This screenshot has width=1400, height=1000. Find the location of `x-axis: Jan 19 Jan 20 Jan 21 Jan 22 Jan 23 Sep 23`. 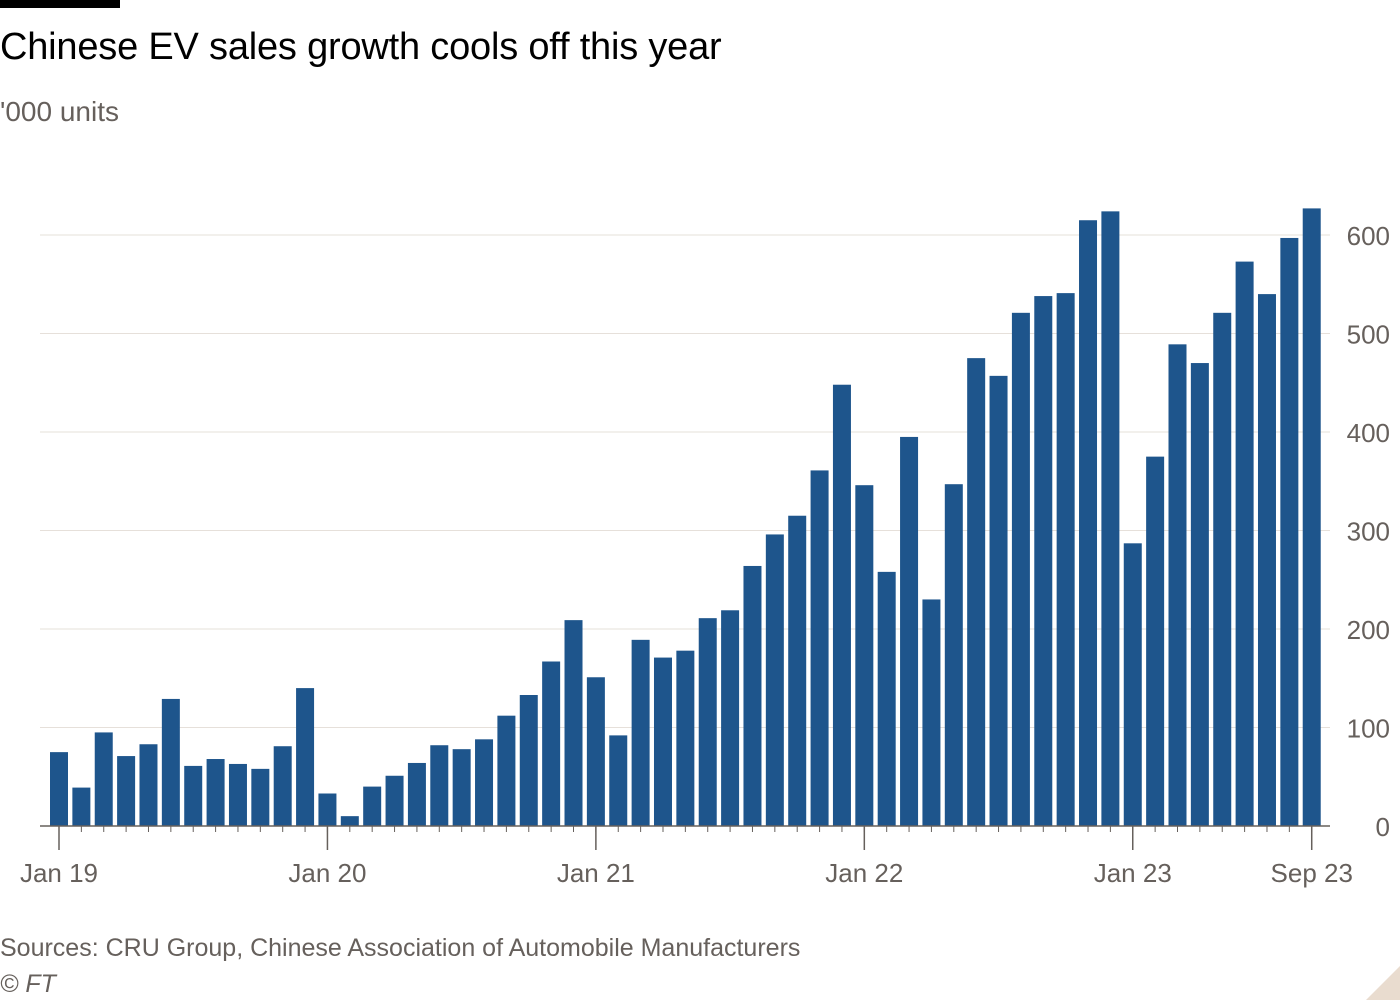

x-axis: Jan 19 Jan 20 Jan 21 Jan 22 Jan 23 Sep 23 is located at coordinates (686, 856).